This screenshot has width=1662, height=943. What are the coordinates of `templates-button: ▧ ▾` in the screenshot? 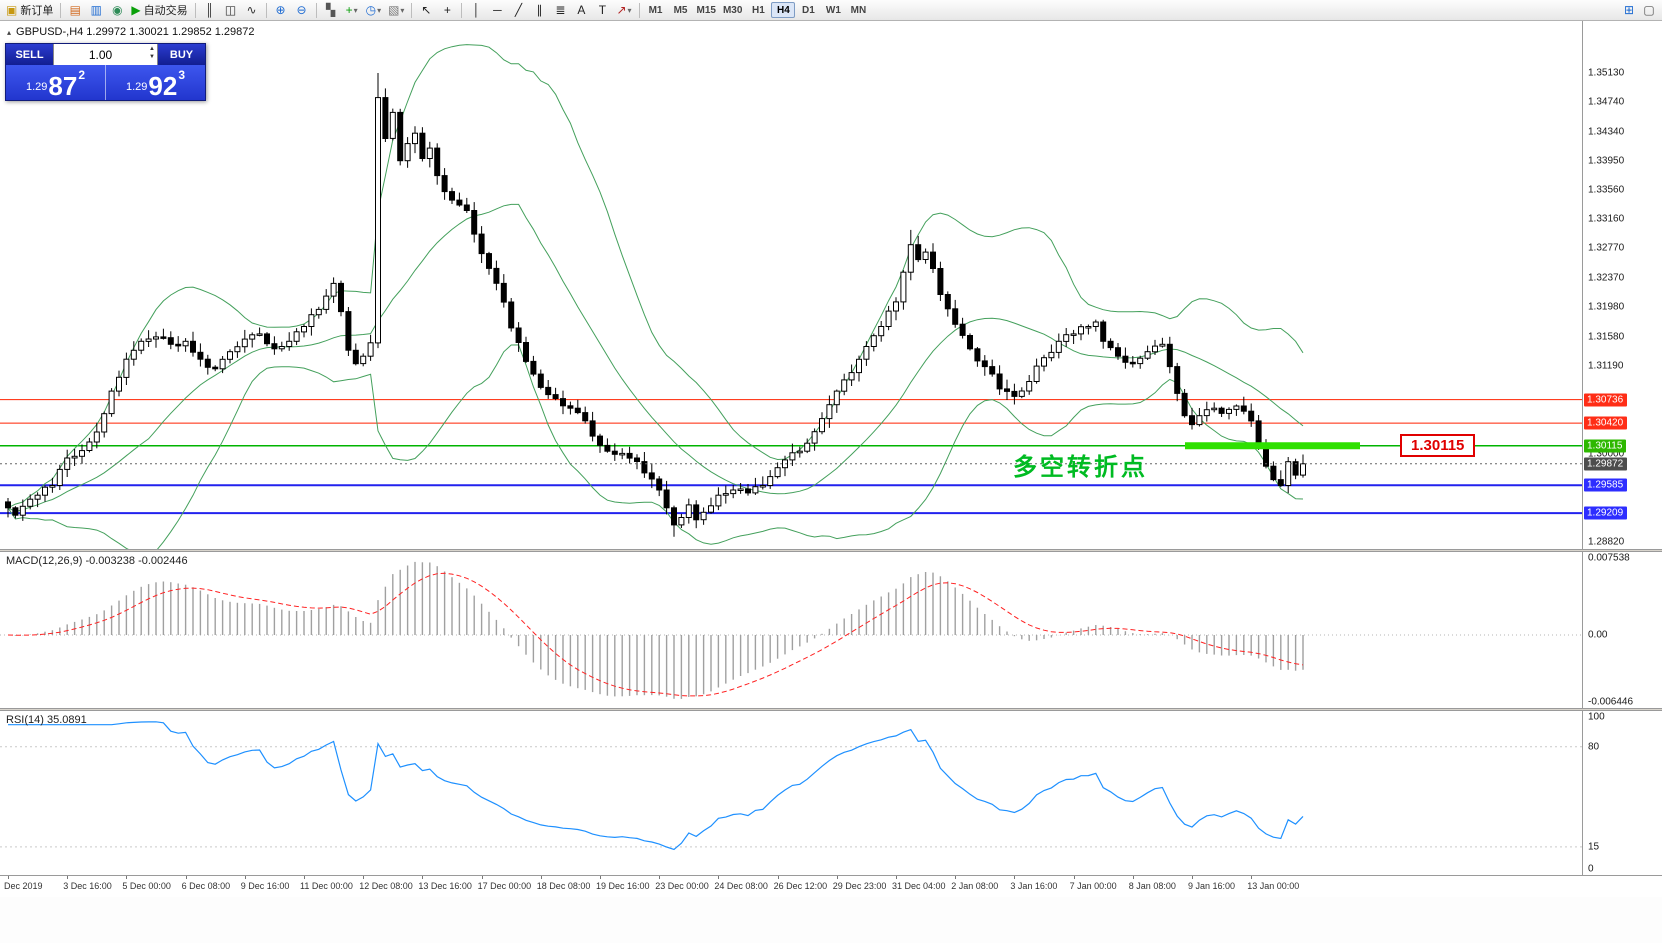 It's located at (396, 10).